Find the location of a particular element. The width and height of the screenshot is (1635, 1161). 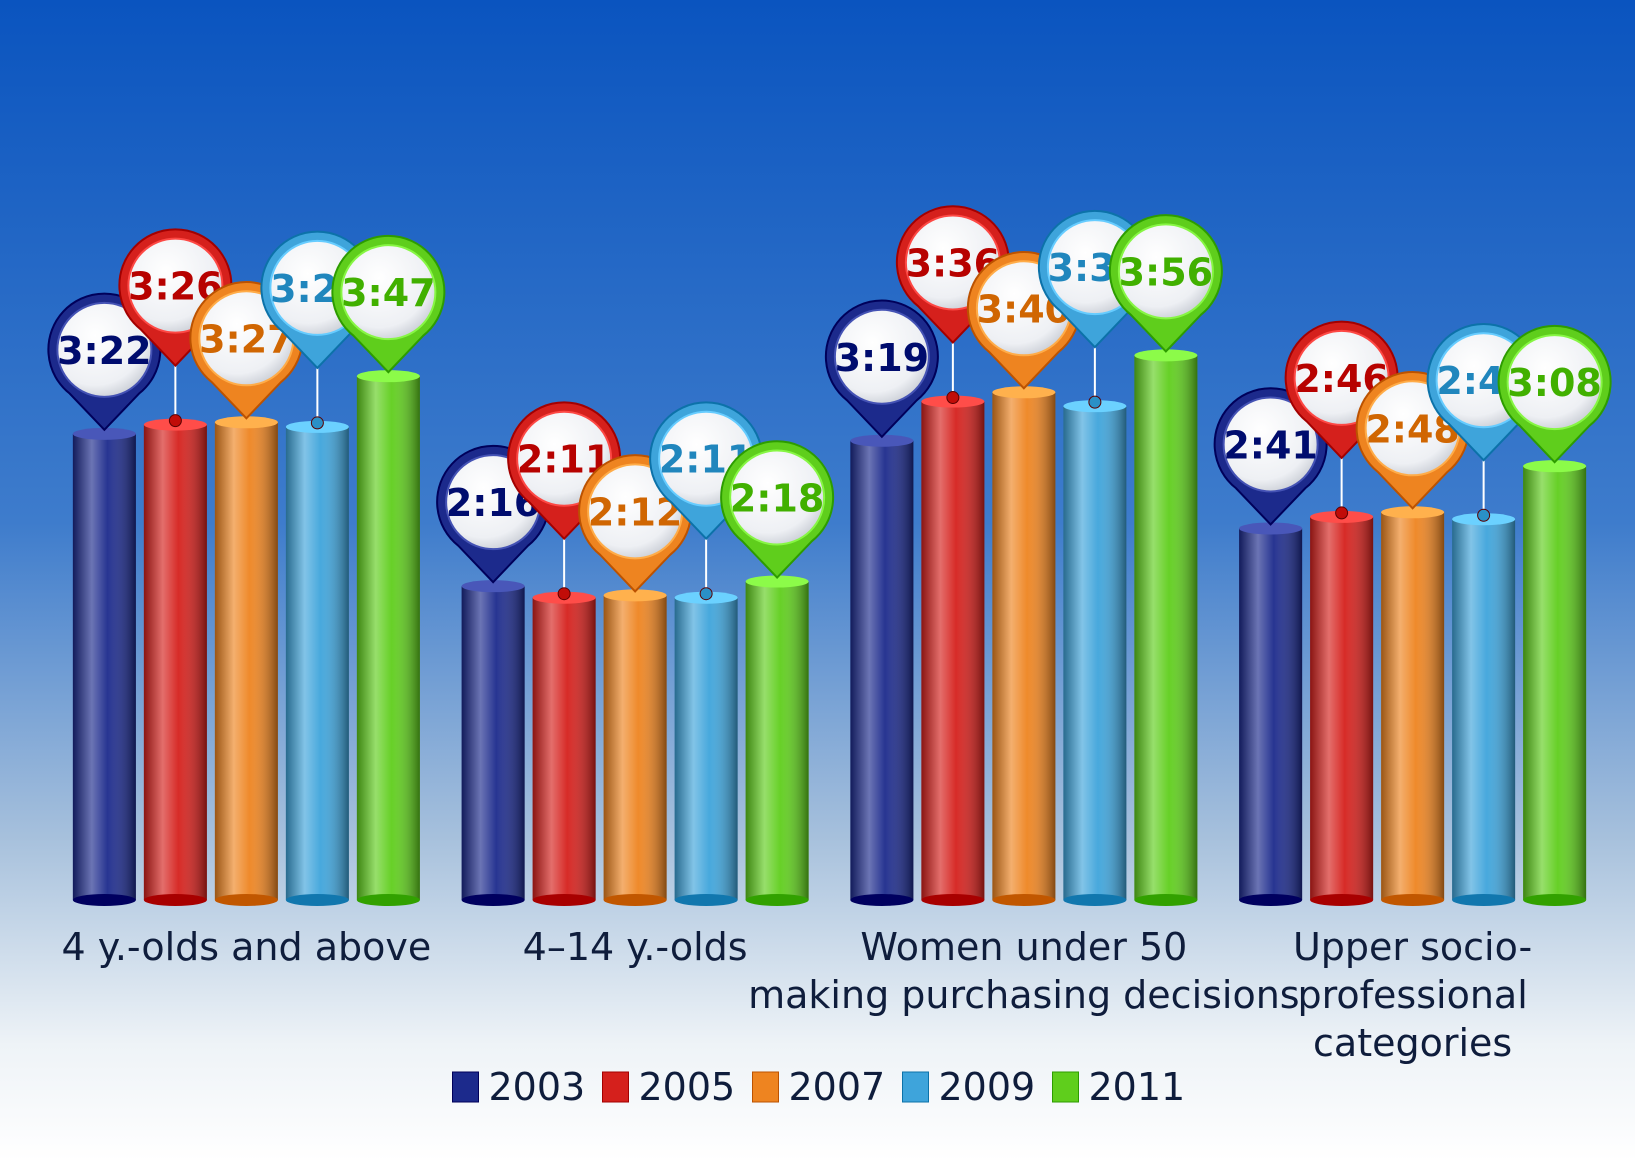

legend: 2003 2005 2007 2009 2011 is located at coordinates (819, 1087).